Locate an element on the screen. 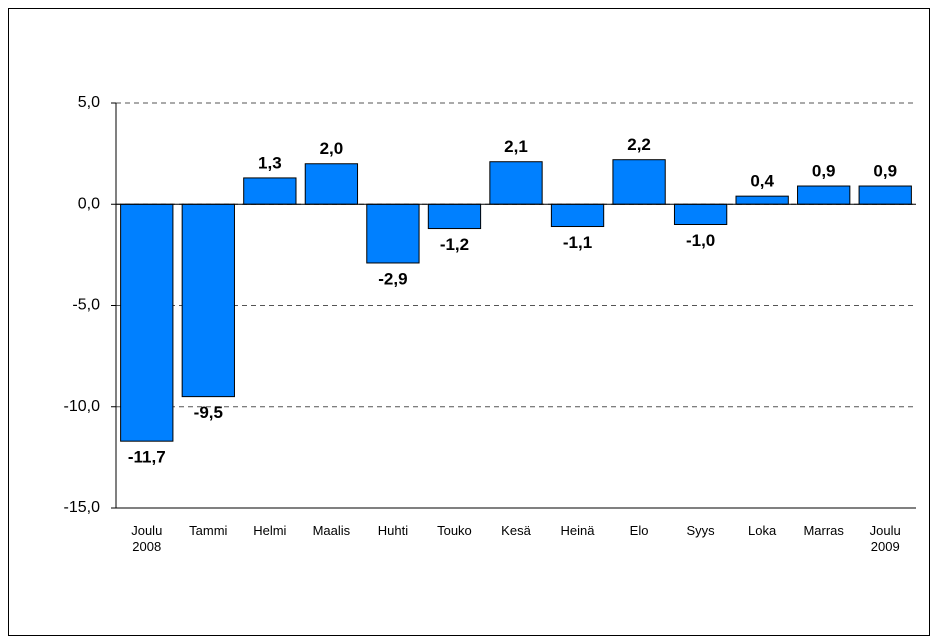  y-tick-label: -10,0 is located at coordinates (82, 406).